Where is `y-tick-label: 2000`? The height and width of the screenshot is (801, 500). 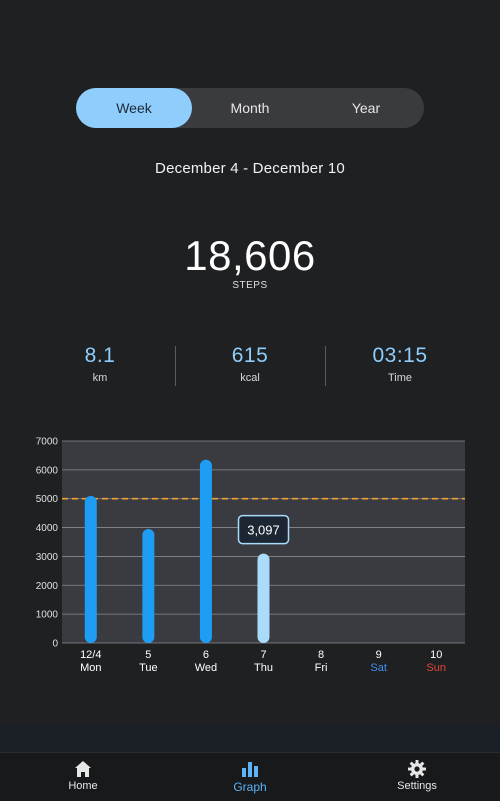
y-tick-label: 2000 is located at coordinates (47, 586).